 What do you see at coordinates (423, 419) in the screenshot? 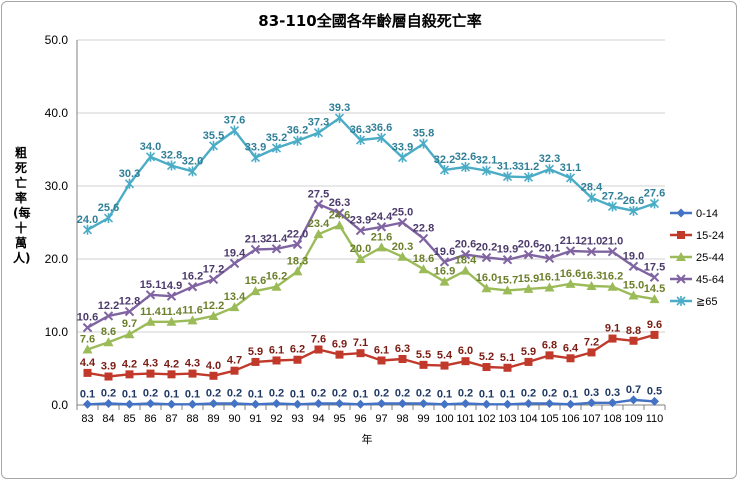
I see `x-tick-label: 99` at bounding box center [423, 419].